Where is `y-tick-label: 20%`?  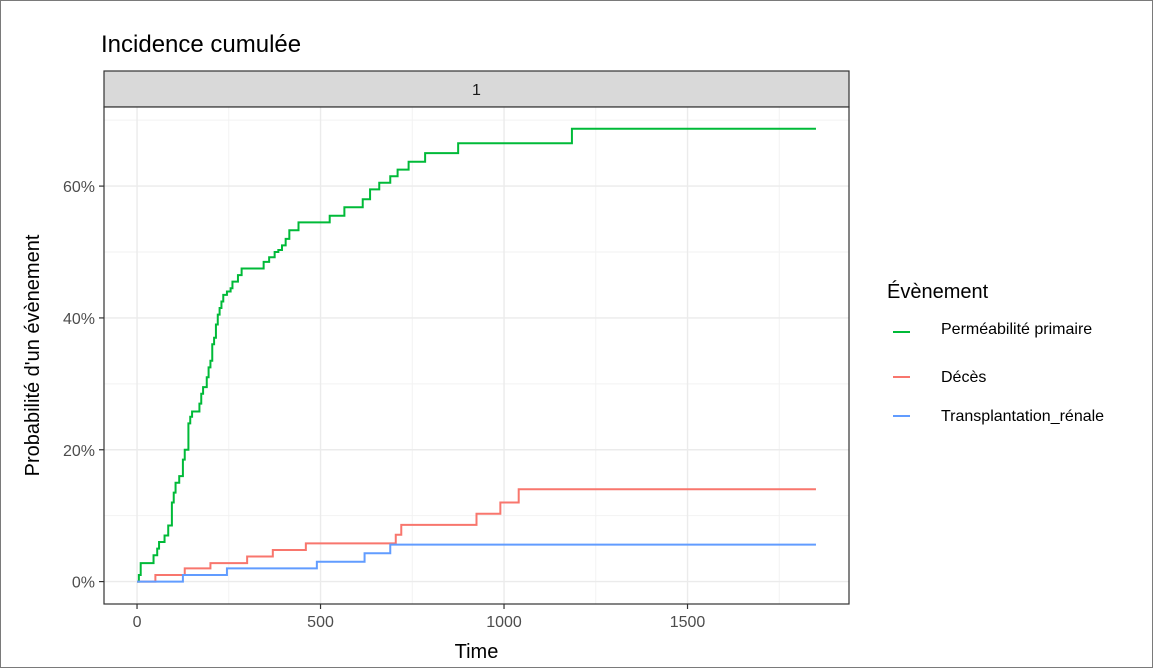 y-tick-label: 20% is located at coordinates (79, 451).